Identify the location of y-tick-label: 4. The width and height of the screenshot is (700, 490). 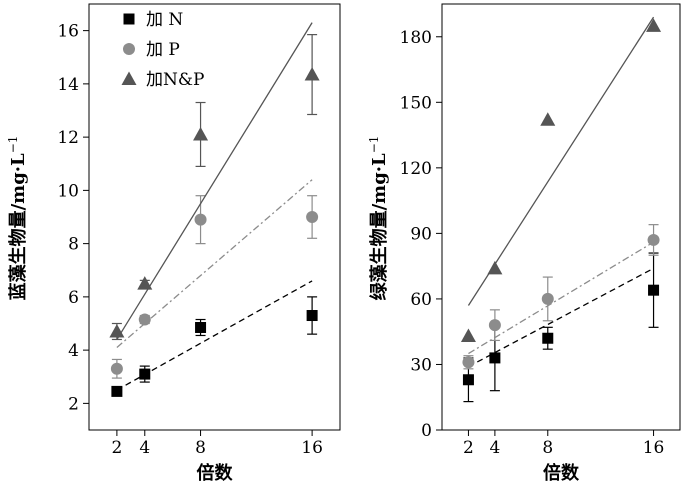
(73, 351).